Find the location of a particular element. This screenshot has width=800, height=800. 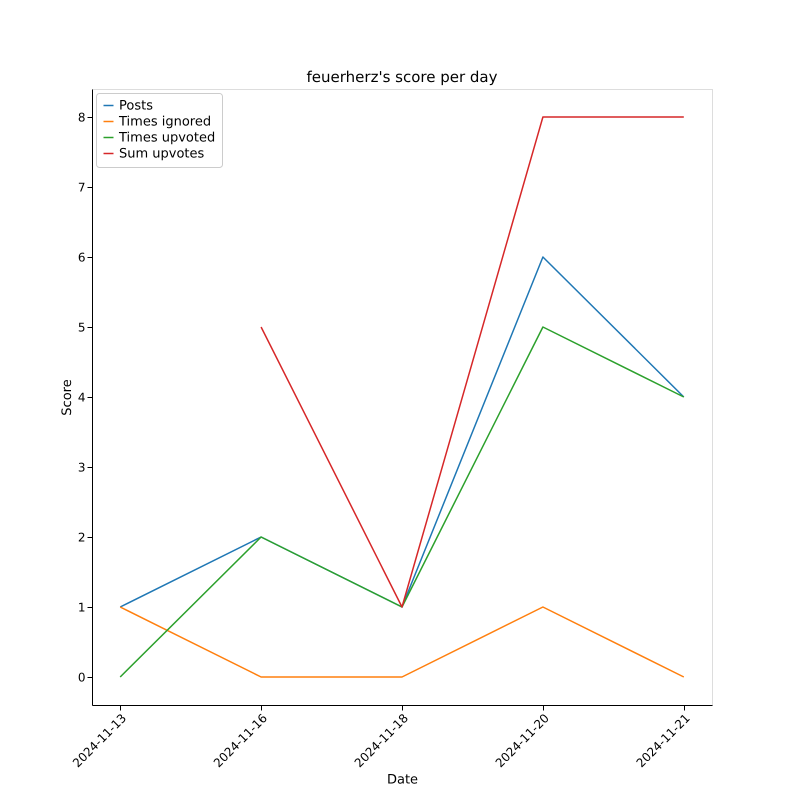

legend-label: Times upvoted is located at coordinates (167, 138).